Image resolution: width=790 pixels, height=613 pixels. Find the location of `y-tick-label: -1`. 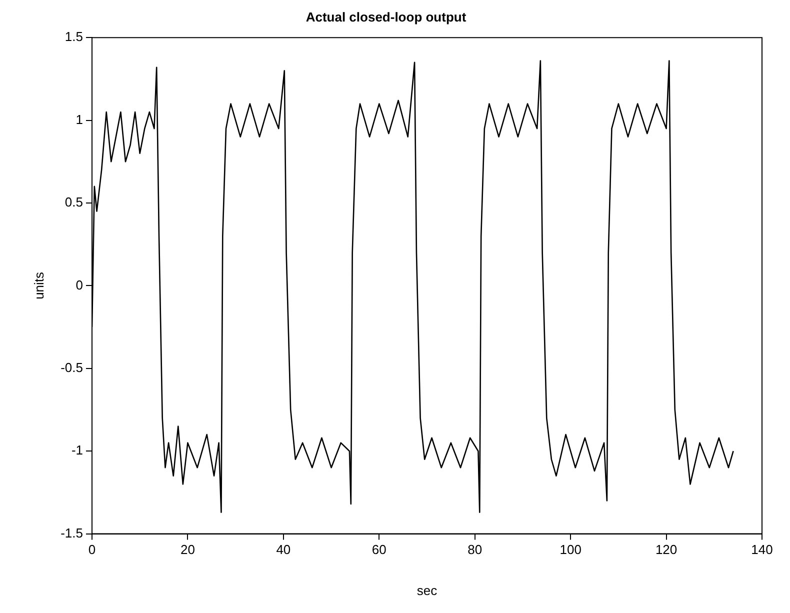

y-tick-label: -1 is located at coordinates (77, 450).